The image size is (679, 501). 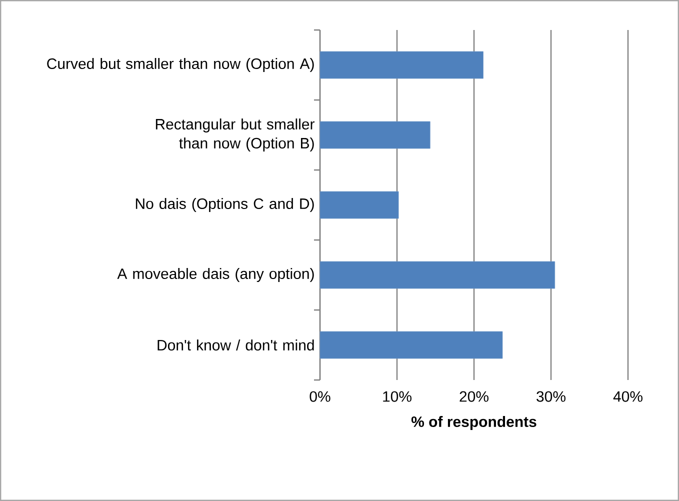 I want to click on y-tick-label: A moveable dais (any option), so click(x=215, y=275).